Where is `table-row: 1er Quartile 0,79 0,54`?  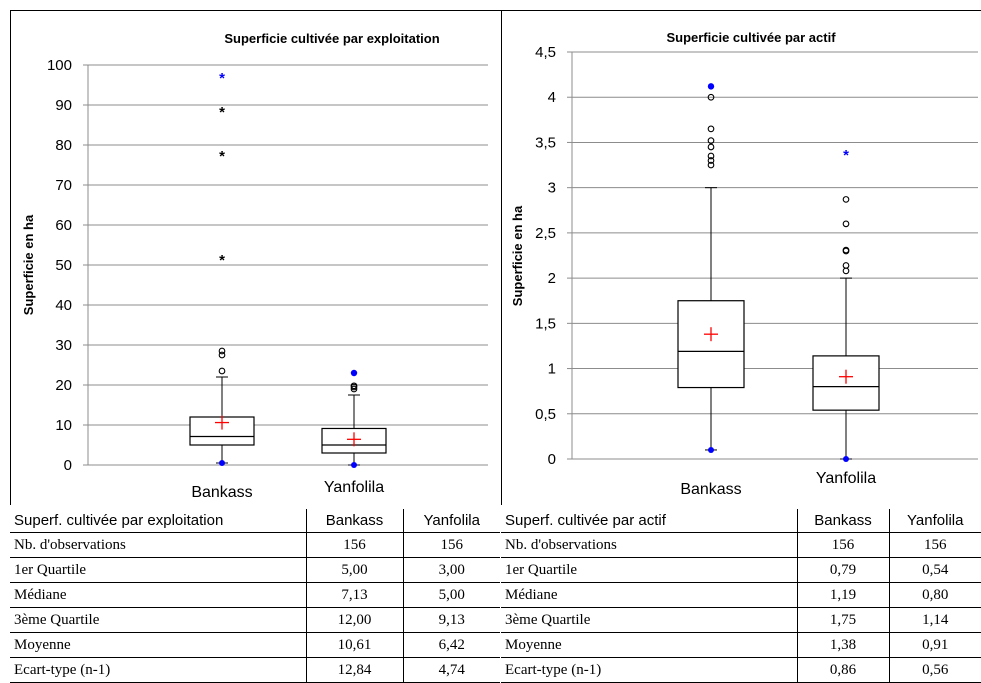 table-row: 1er Quartile 0,79 0,54 is located at coordinates (741, 570).